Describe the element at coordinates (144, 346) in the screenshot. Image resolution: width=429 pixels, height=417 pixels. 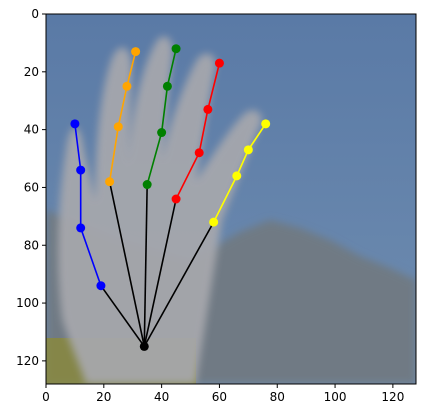
I see `wrist-point` at that location.